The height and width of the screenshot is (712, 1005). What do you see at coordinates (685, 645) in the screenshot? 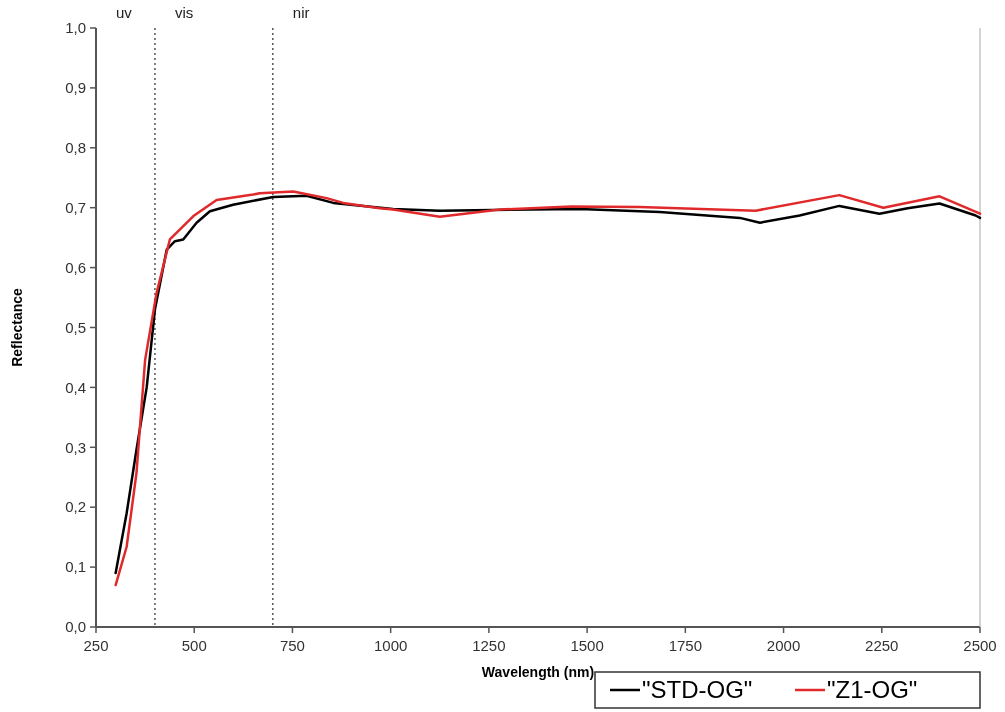
I see `x-tick-label: 1750` at bounding box center [685, 645].